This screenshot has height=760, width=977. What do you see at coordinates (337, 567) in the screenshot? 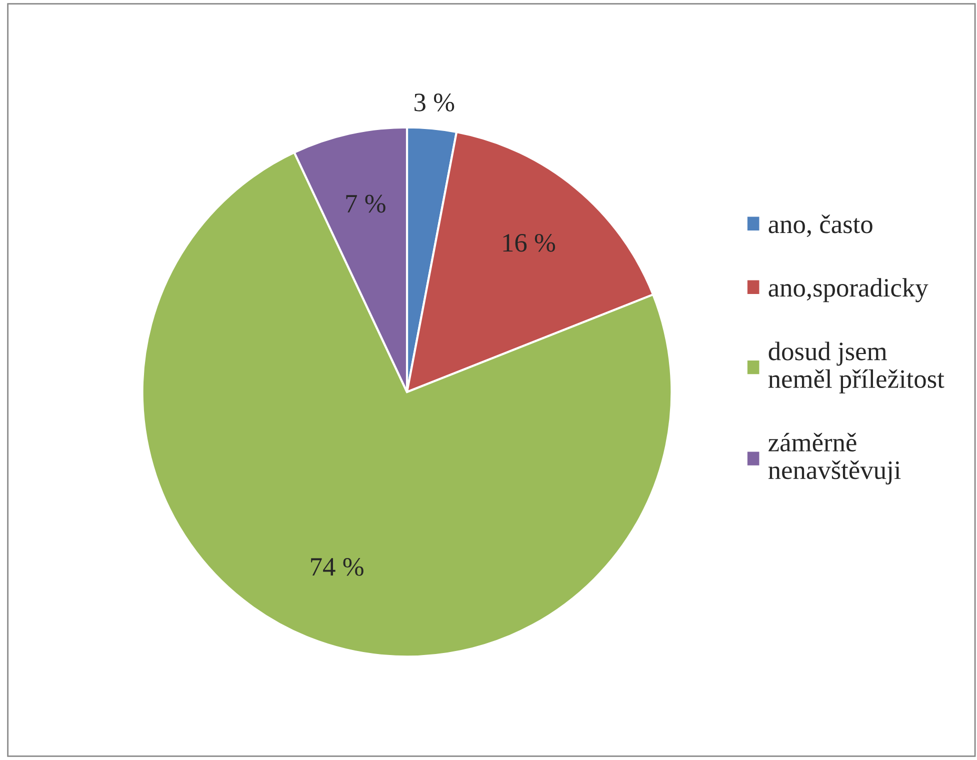
I see `data-label: 74 %` at bounding box center [337, 567].